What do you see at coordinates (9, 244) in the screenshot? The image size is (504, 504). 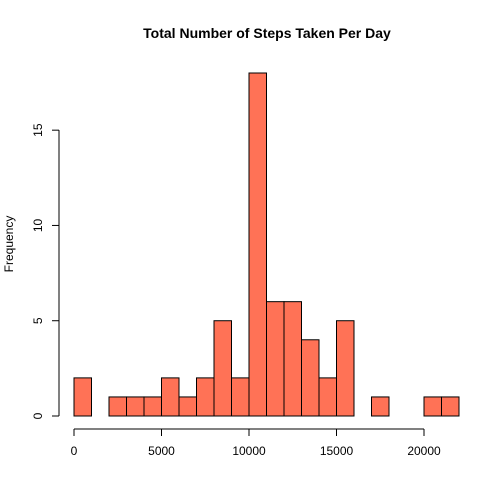 I see `y-axis-label: Frequency` at bounding box center [9, 244].